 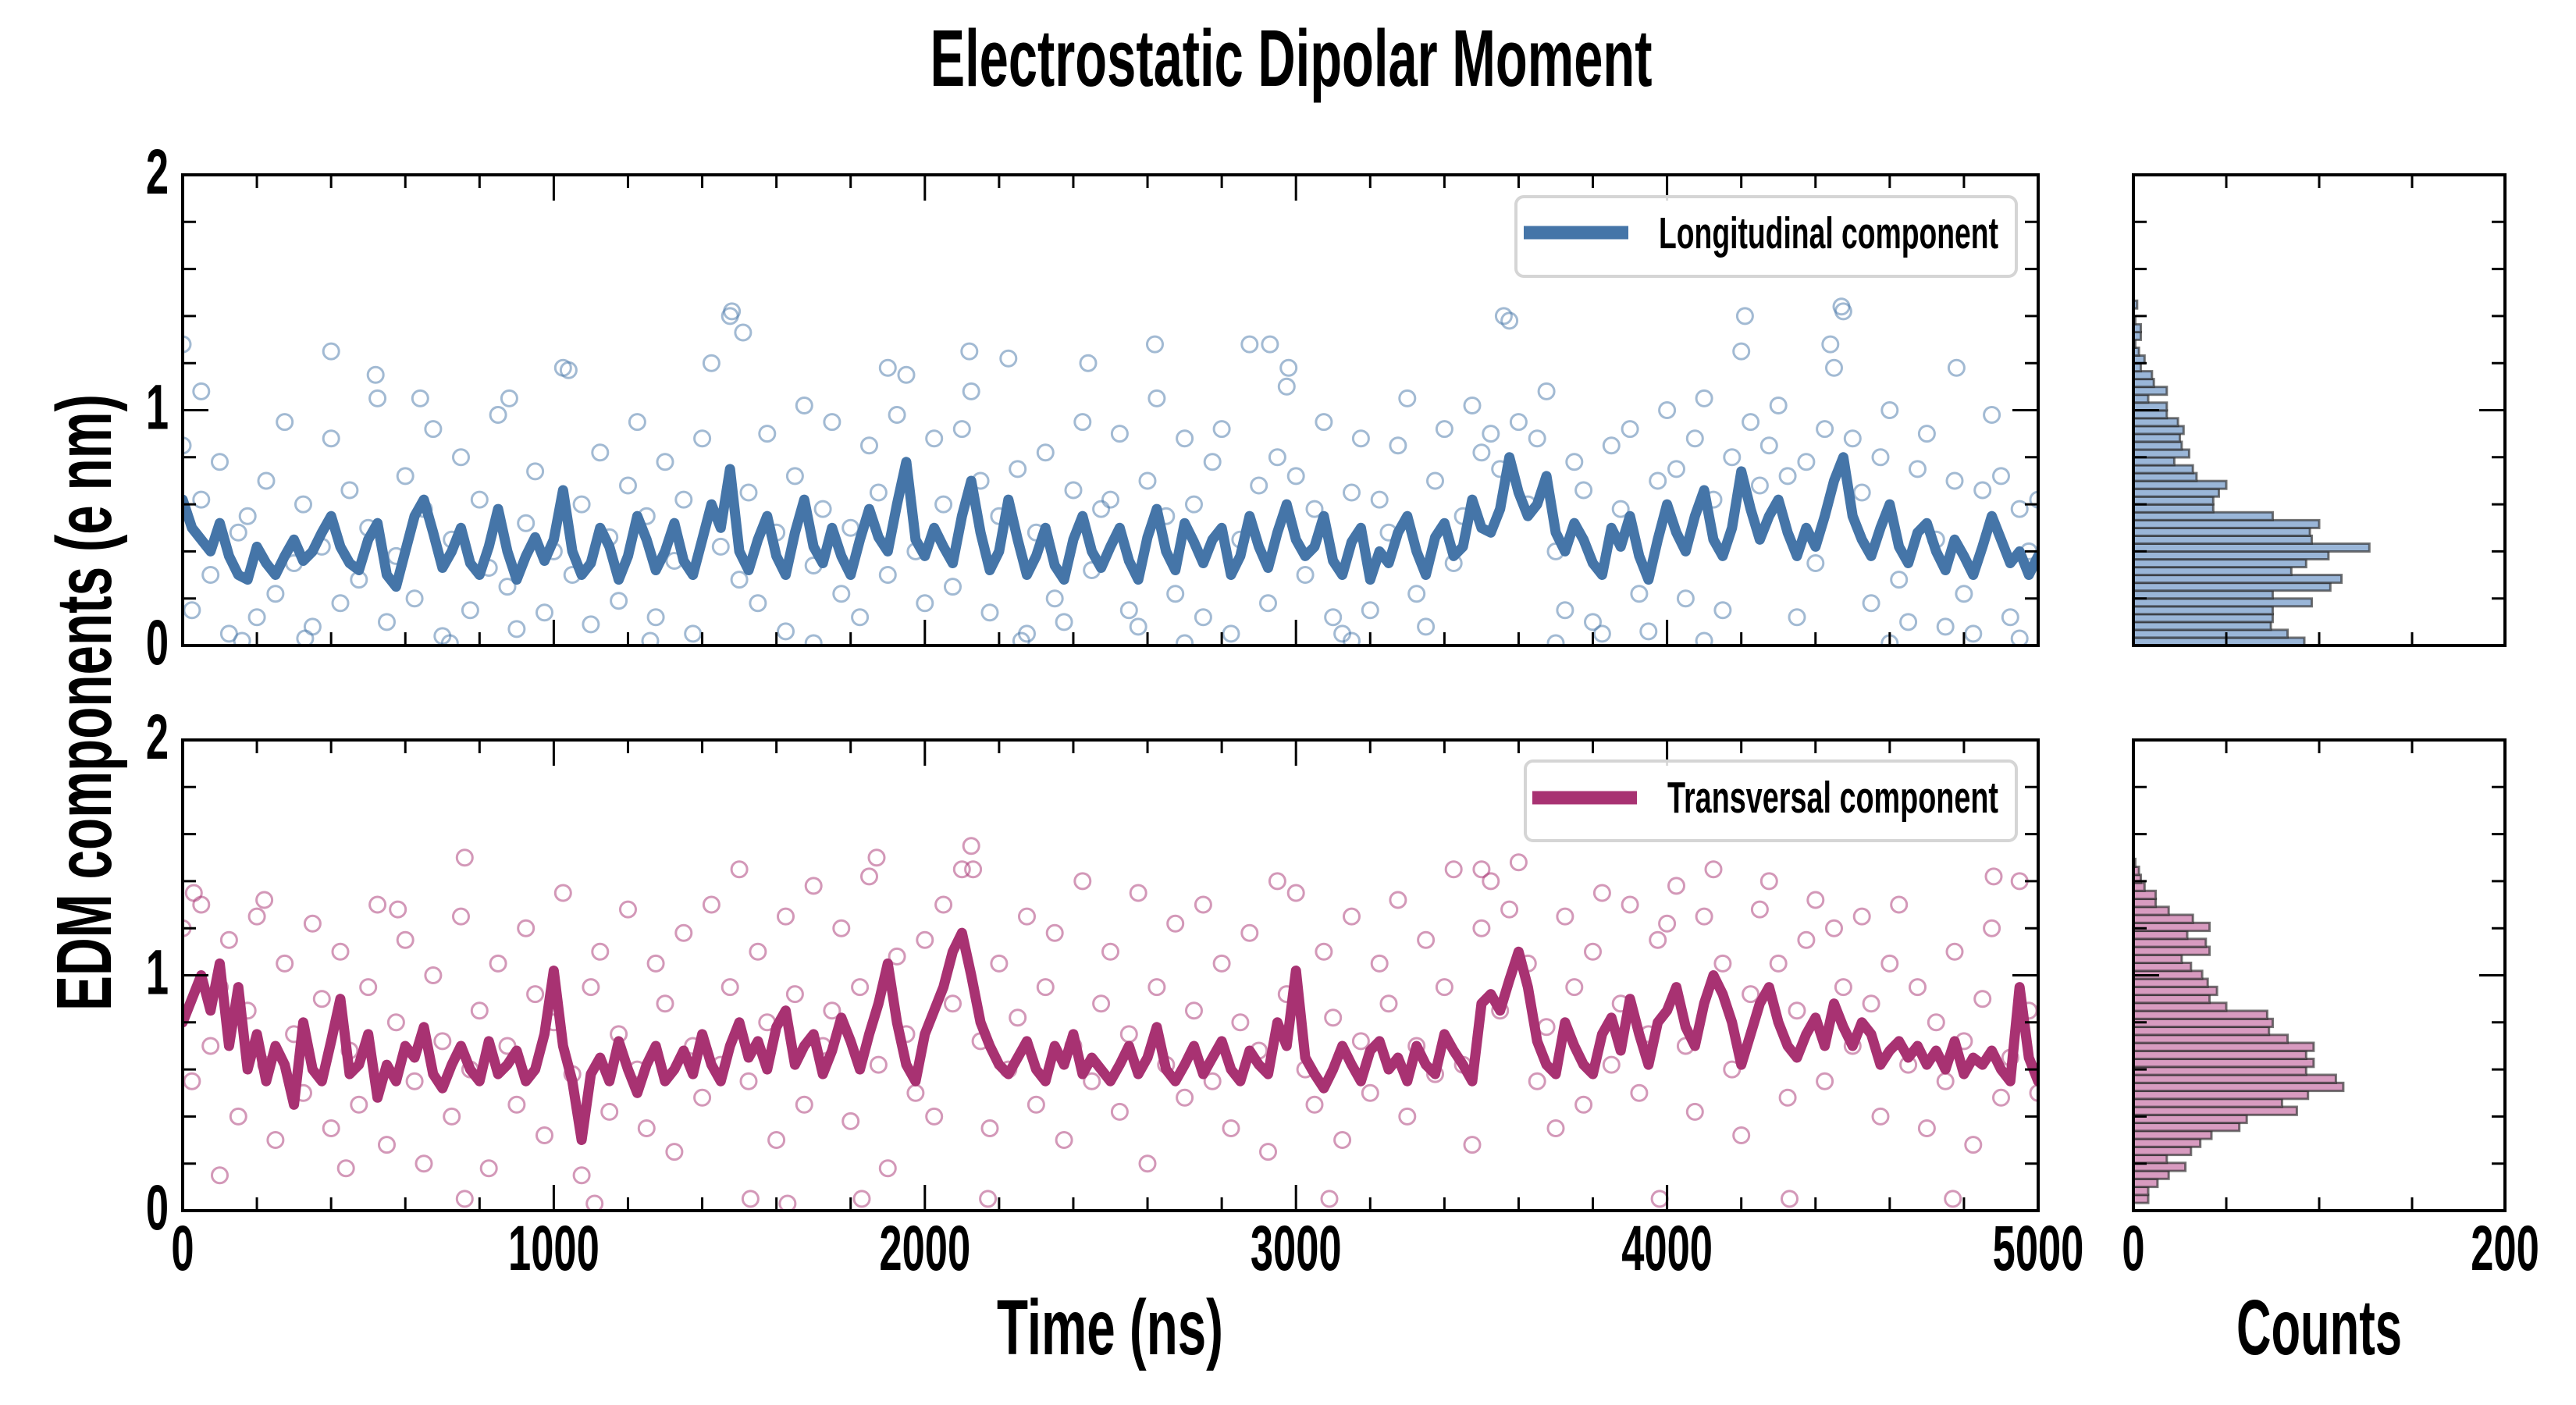 I want to click on hist-x-tick-label: 200, so click(x=2505, y=1248).